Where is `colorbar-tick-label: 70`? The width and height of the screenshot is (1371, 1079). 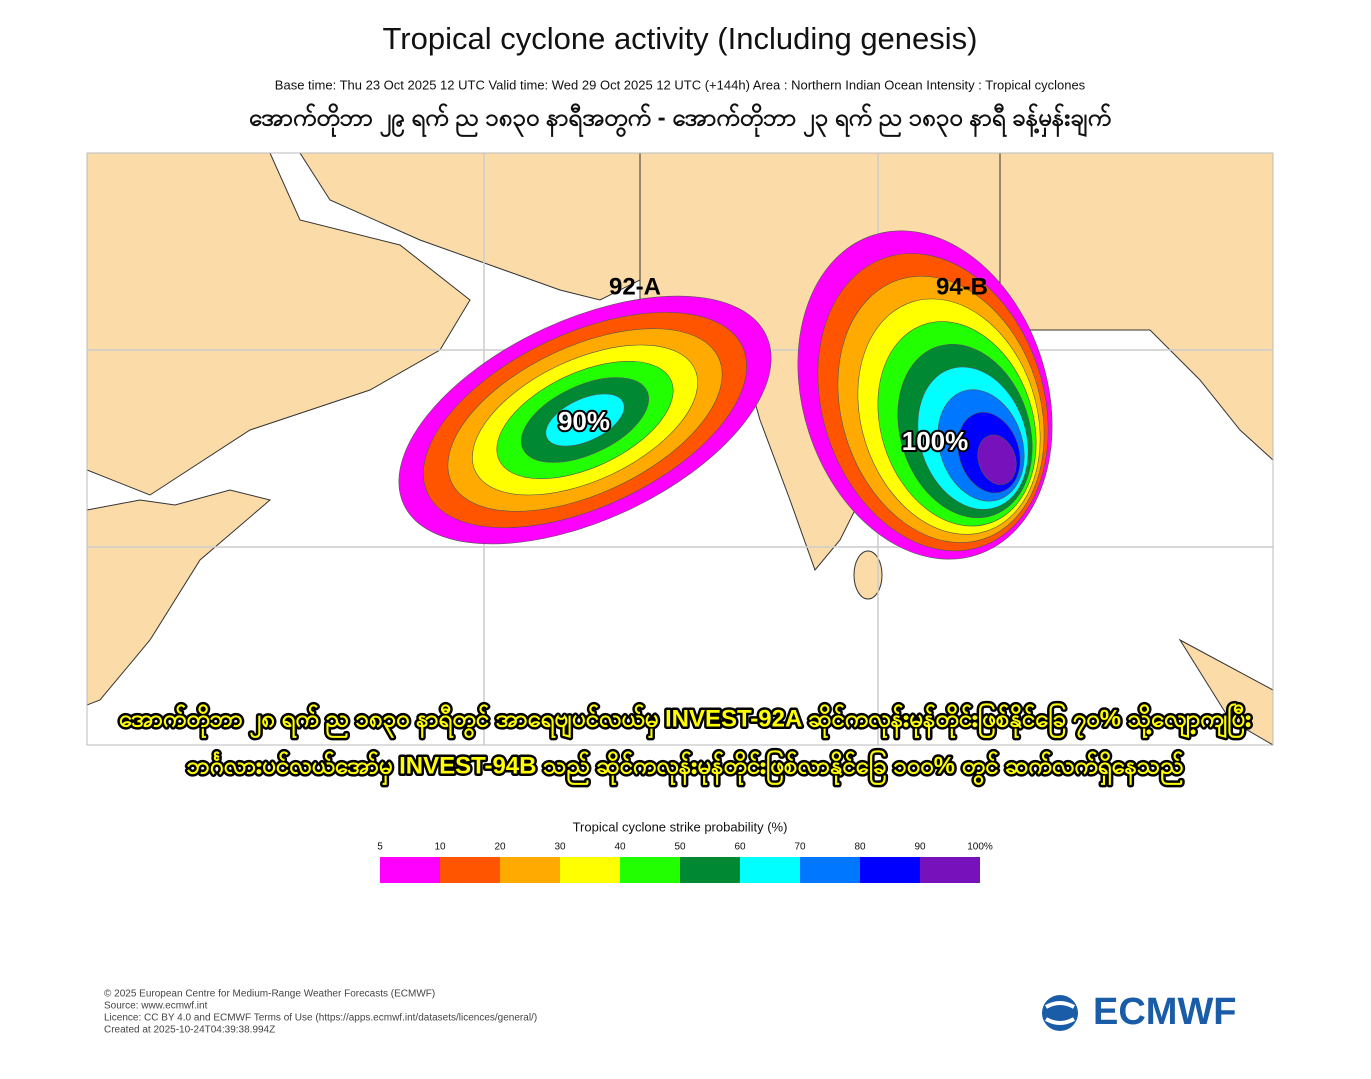
colorbar-tick-label: 70 is located at coordinates (800, 847).